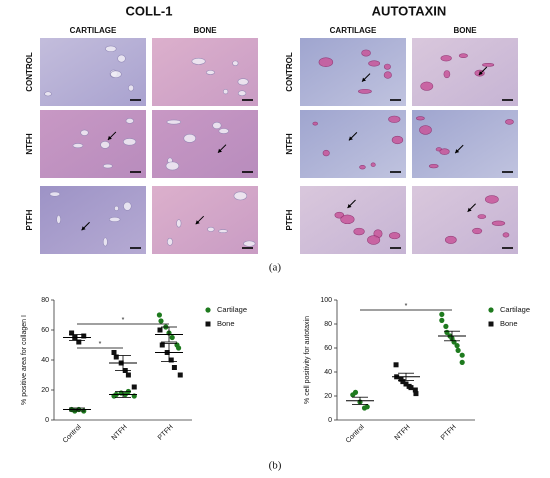 The height and width of the screenshot is (478, 550). I want to click on column-label: CARTILAGE, so click(353, 30).